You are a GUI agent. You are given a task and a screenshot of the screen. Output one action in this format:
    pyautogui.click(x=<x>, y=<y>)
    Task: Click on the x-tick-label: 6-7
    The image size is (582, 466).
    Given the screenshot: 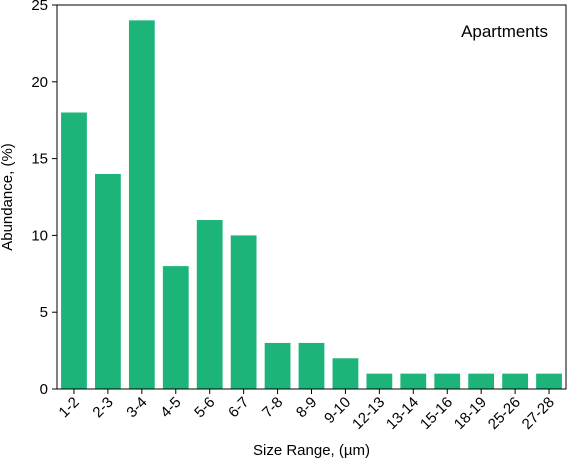 What is the action you would take?
    pyautogui.click(x=238, y=407)
    